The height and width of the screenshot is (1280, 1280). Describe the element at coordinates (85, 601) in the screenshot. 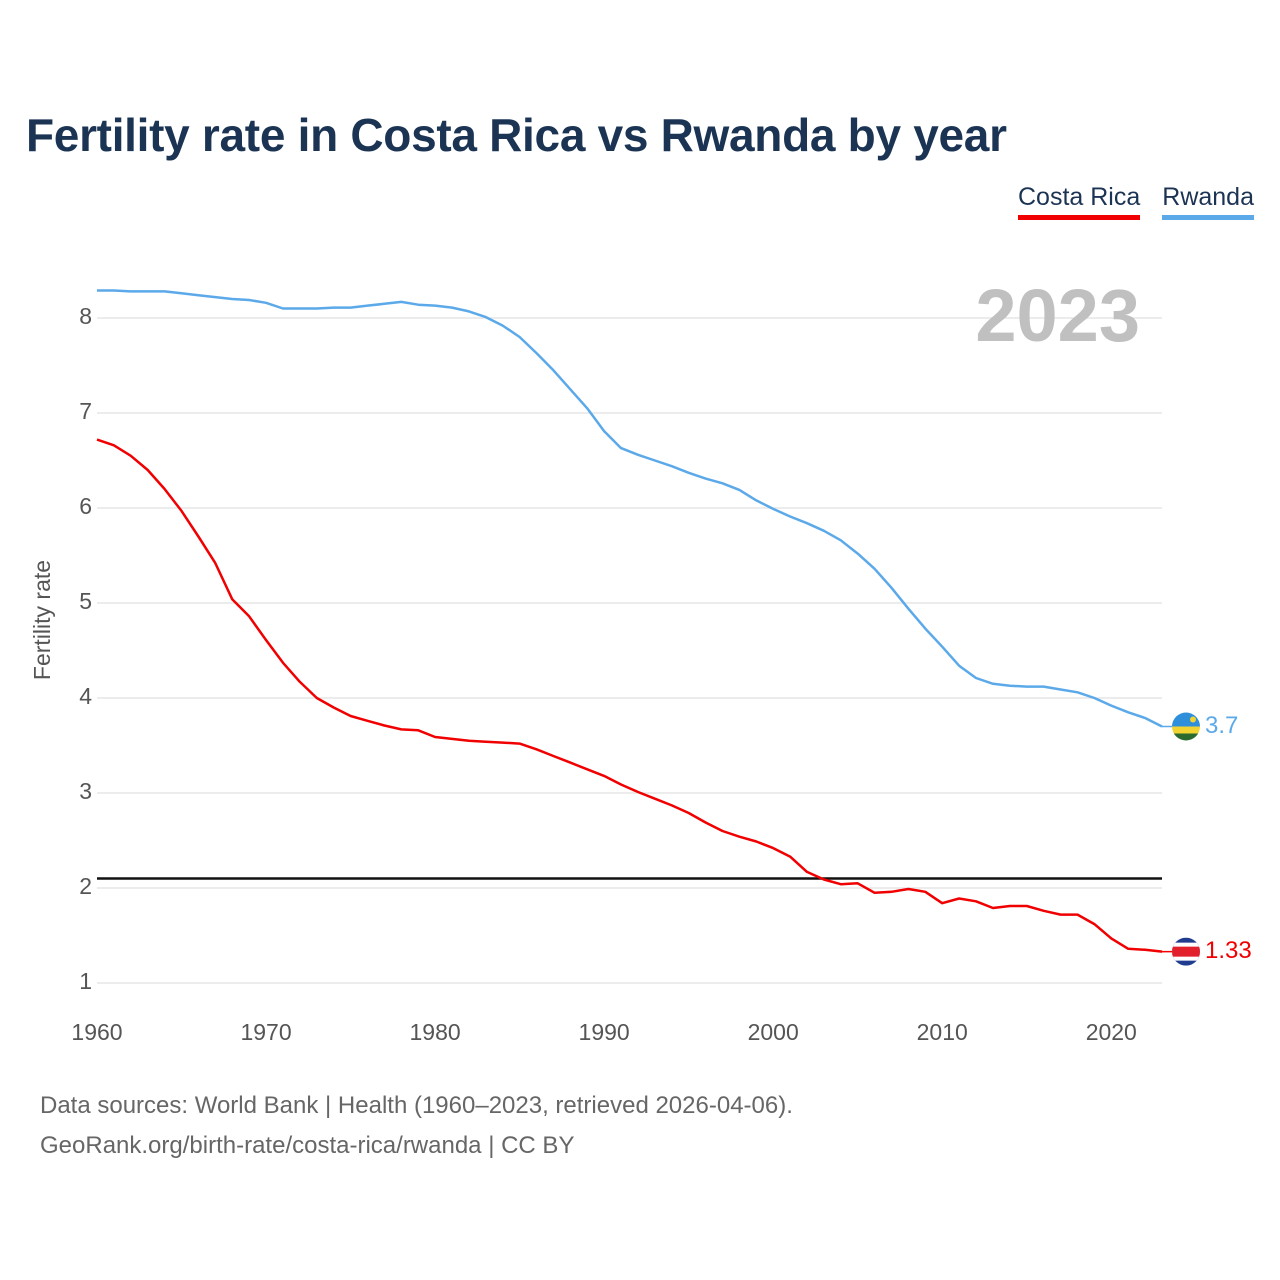

I see `y-tick-label: 5` at that location.